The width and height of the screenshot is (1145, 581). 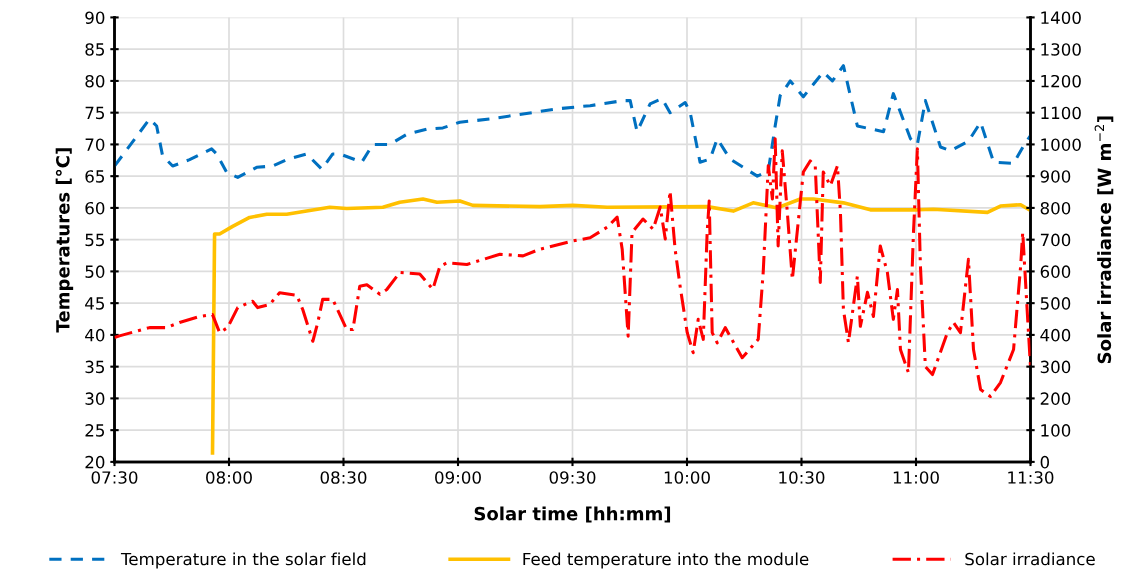 What do you see at coordinates (1061, 81) in the screenshot?
I see `y2-tick-label: 1200` at bounding box center [1061, 81].